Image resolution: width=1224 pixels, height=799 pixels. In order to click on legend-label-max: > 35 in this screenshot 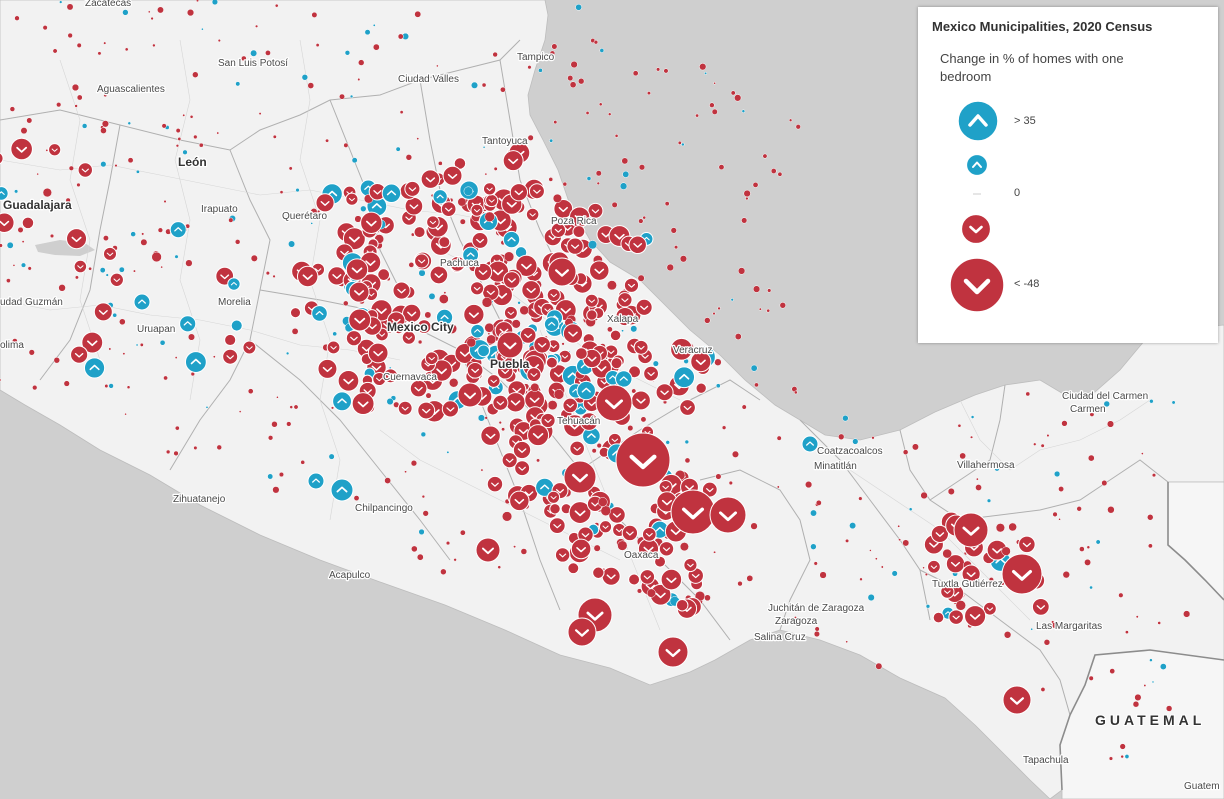, I will do `click(1025, 121)`.